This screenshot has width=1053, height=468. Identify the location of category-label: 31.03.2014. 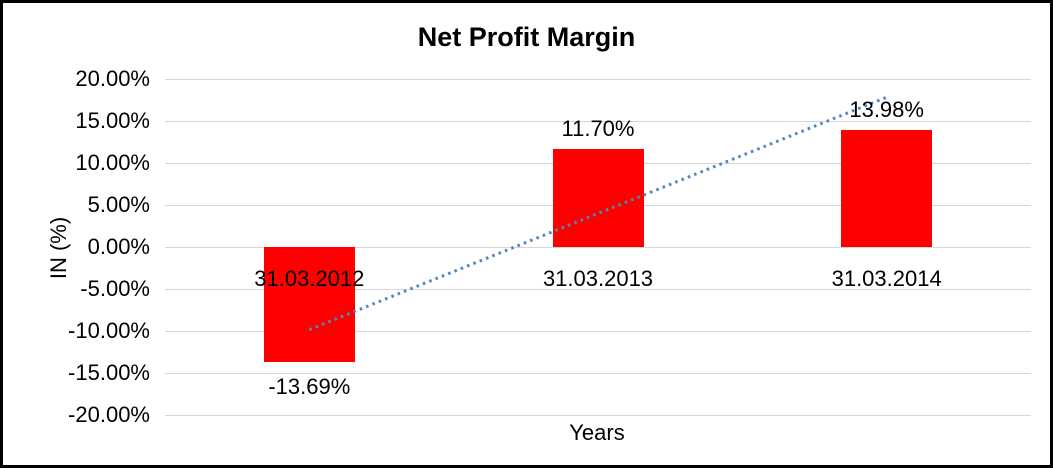
(886, 278).